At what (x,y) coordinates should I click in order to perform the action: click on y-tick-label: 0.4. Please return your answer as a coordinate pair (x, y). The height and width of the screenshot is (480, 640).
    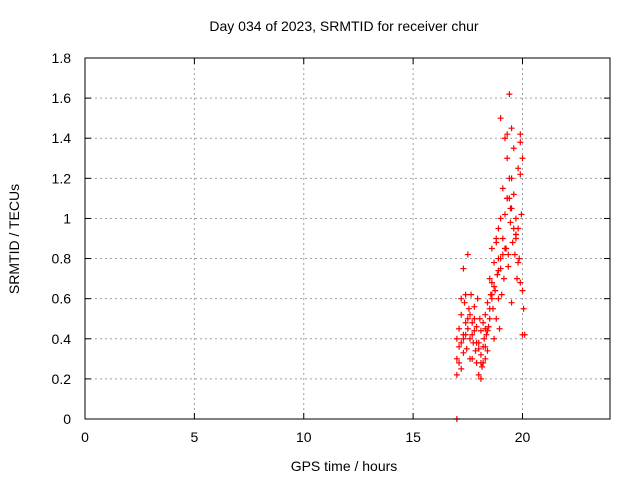
    Looking at the image, I should click on (62, 339).